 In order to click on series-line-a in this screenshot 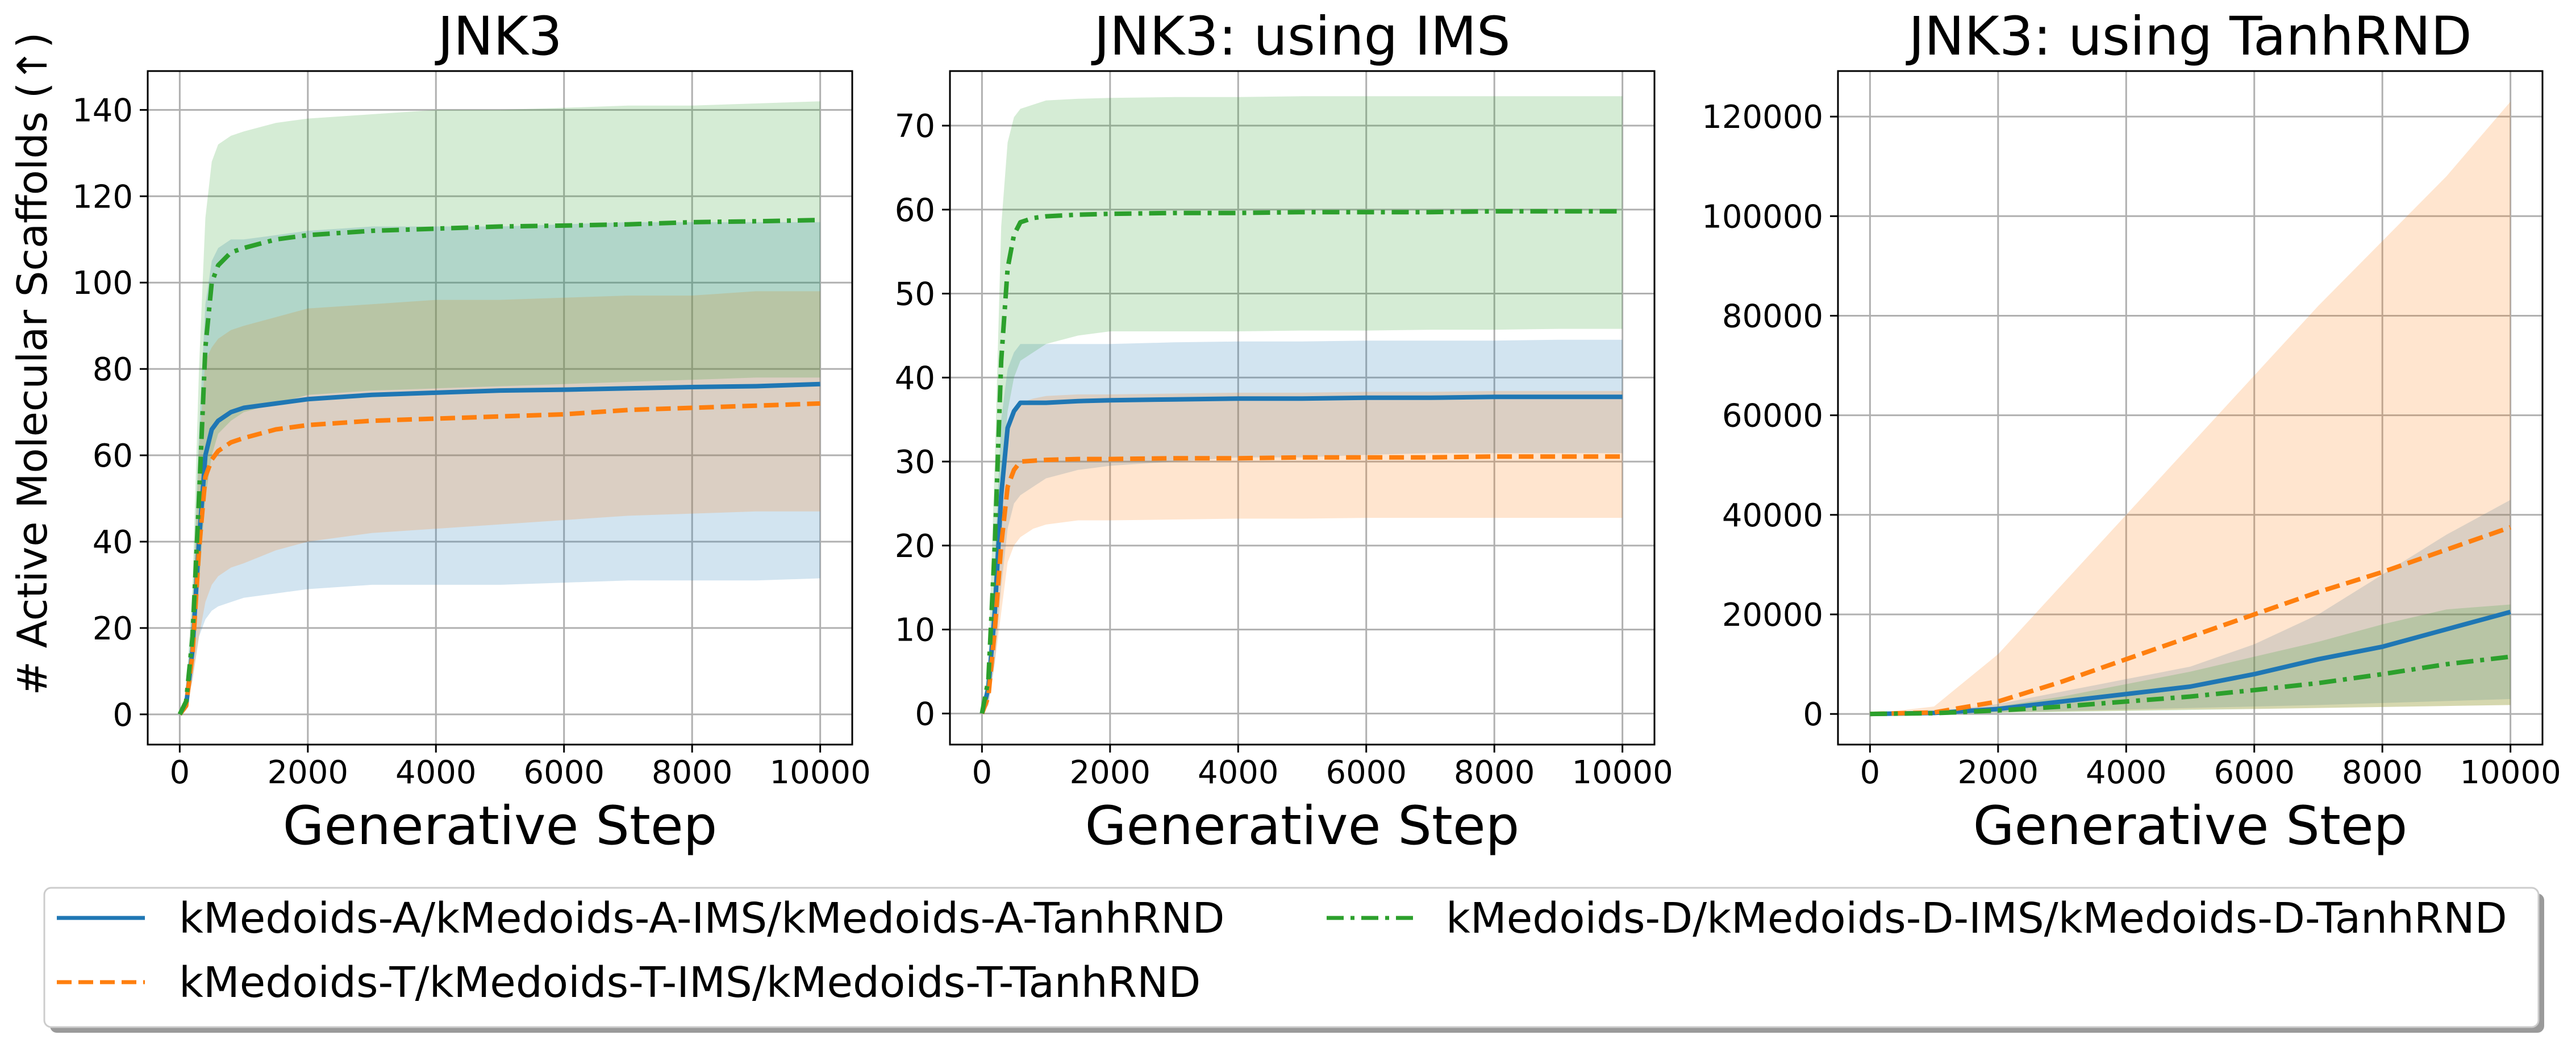, I will do `click(1301, 554)`.